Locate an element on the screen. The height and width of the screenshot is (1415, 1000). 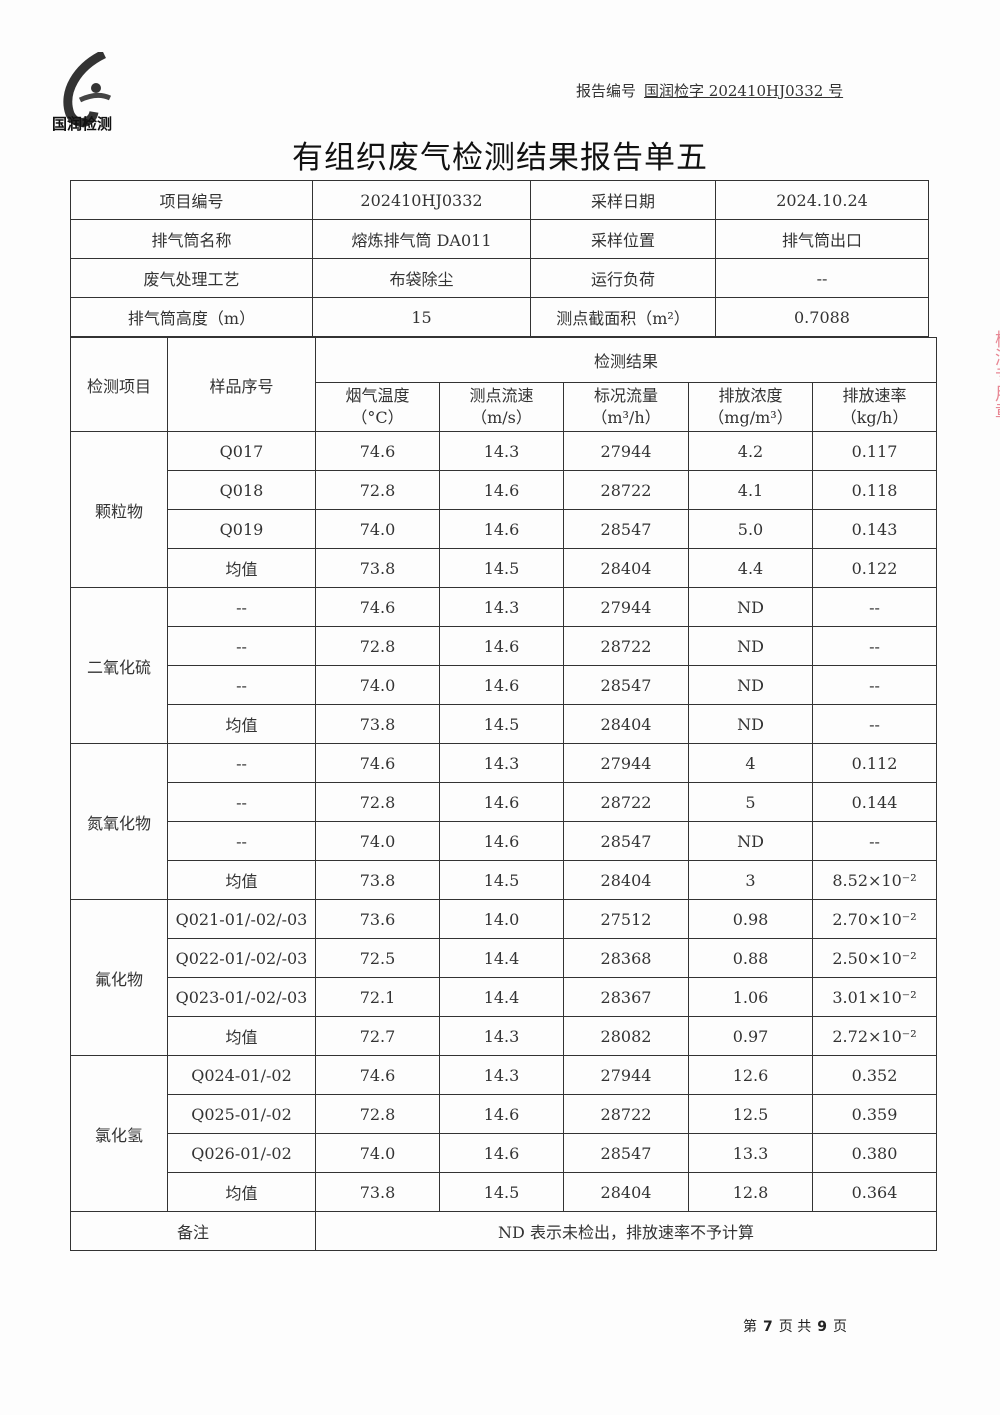
result-cell: 13.3 is located at coordinates (750, 1153).